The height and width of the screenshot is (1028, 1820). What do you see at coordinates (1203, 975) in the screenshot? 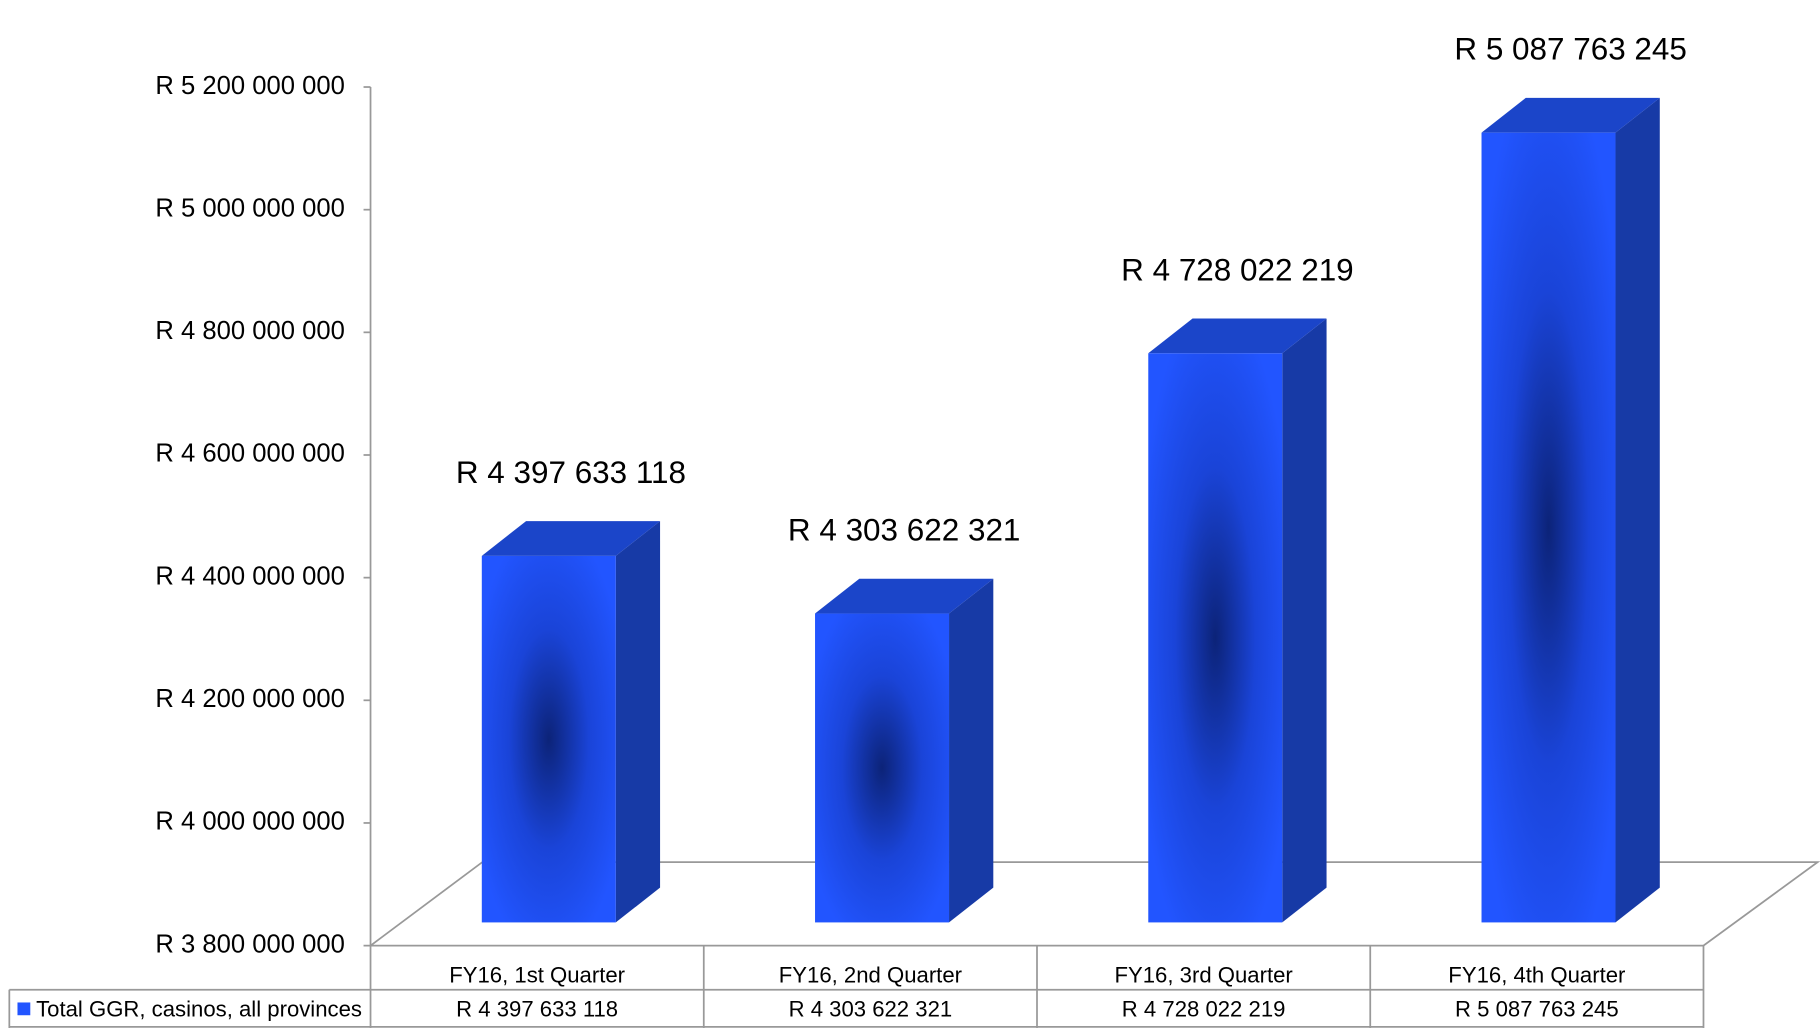
I see `x-tick-label: FY16, 3rd Quarter` at bounding box center [1203, 975].